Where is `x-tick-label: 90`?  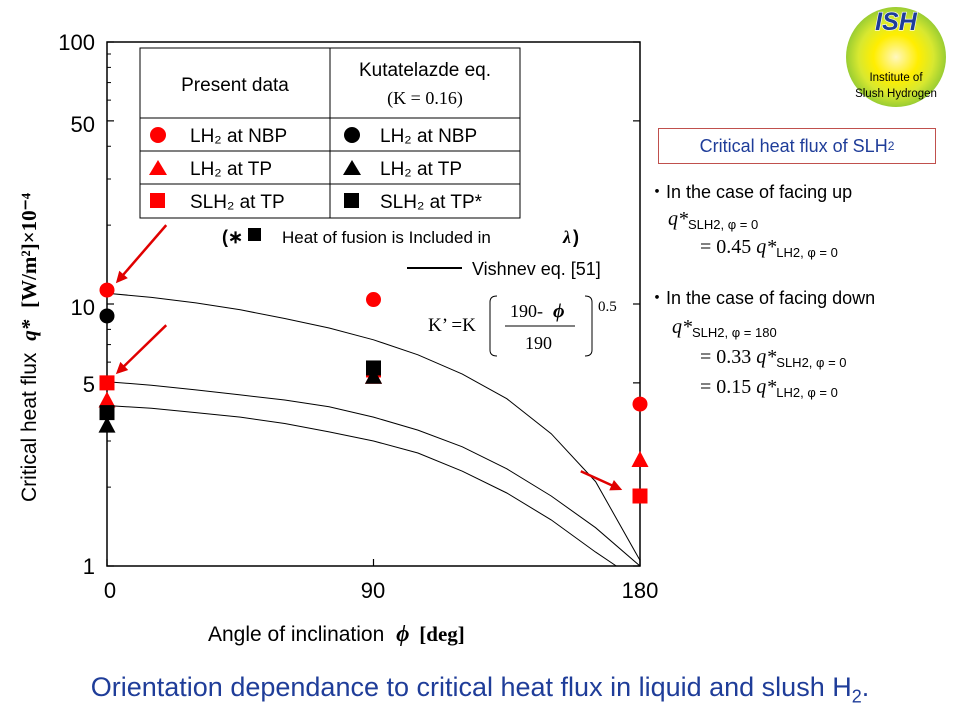 x-tick-label: 90 is located at coordinates (373, 590).